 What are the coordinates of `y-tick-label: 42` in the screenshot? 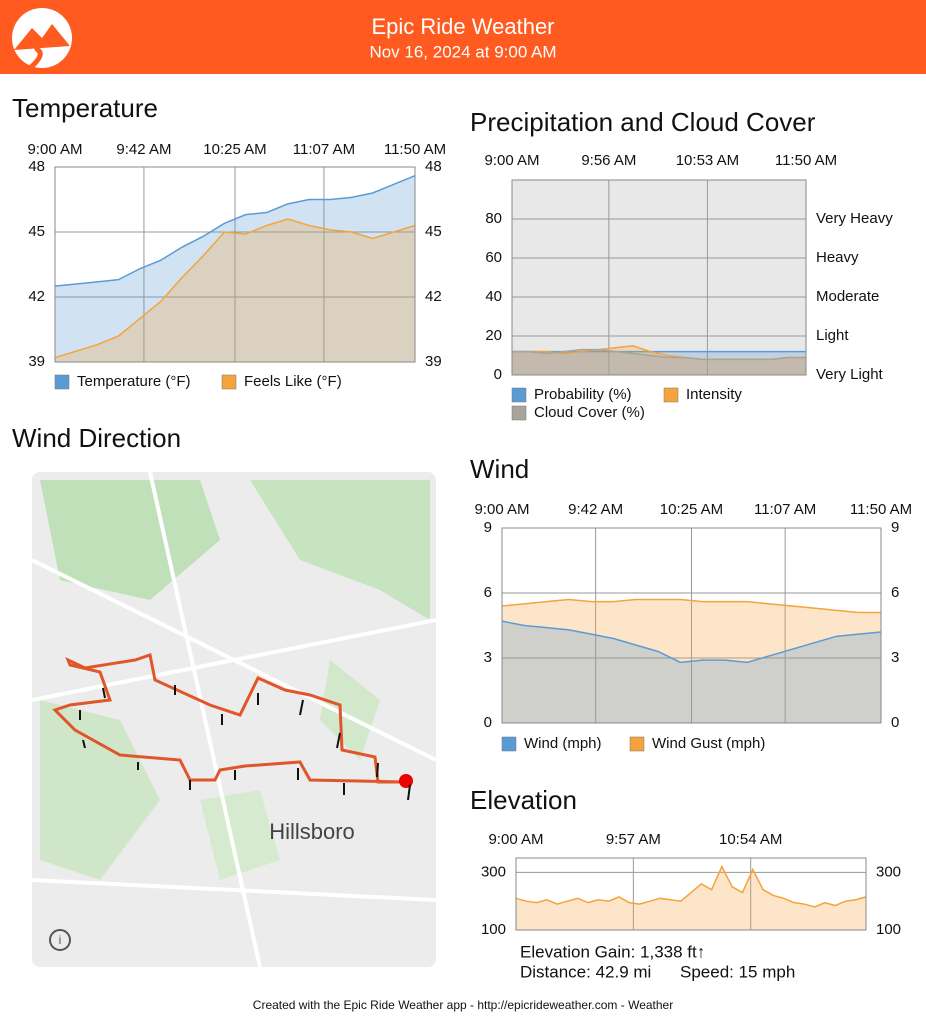 It's located at (36, 296).